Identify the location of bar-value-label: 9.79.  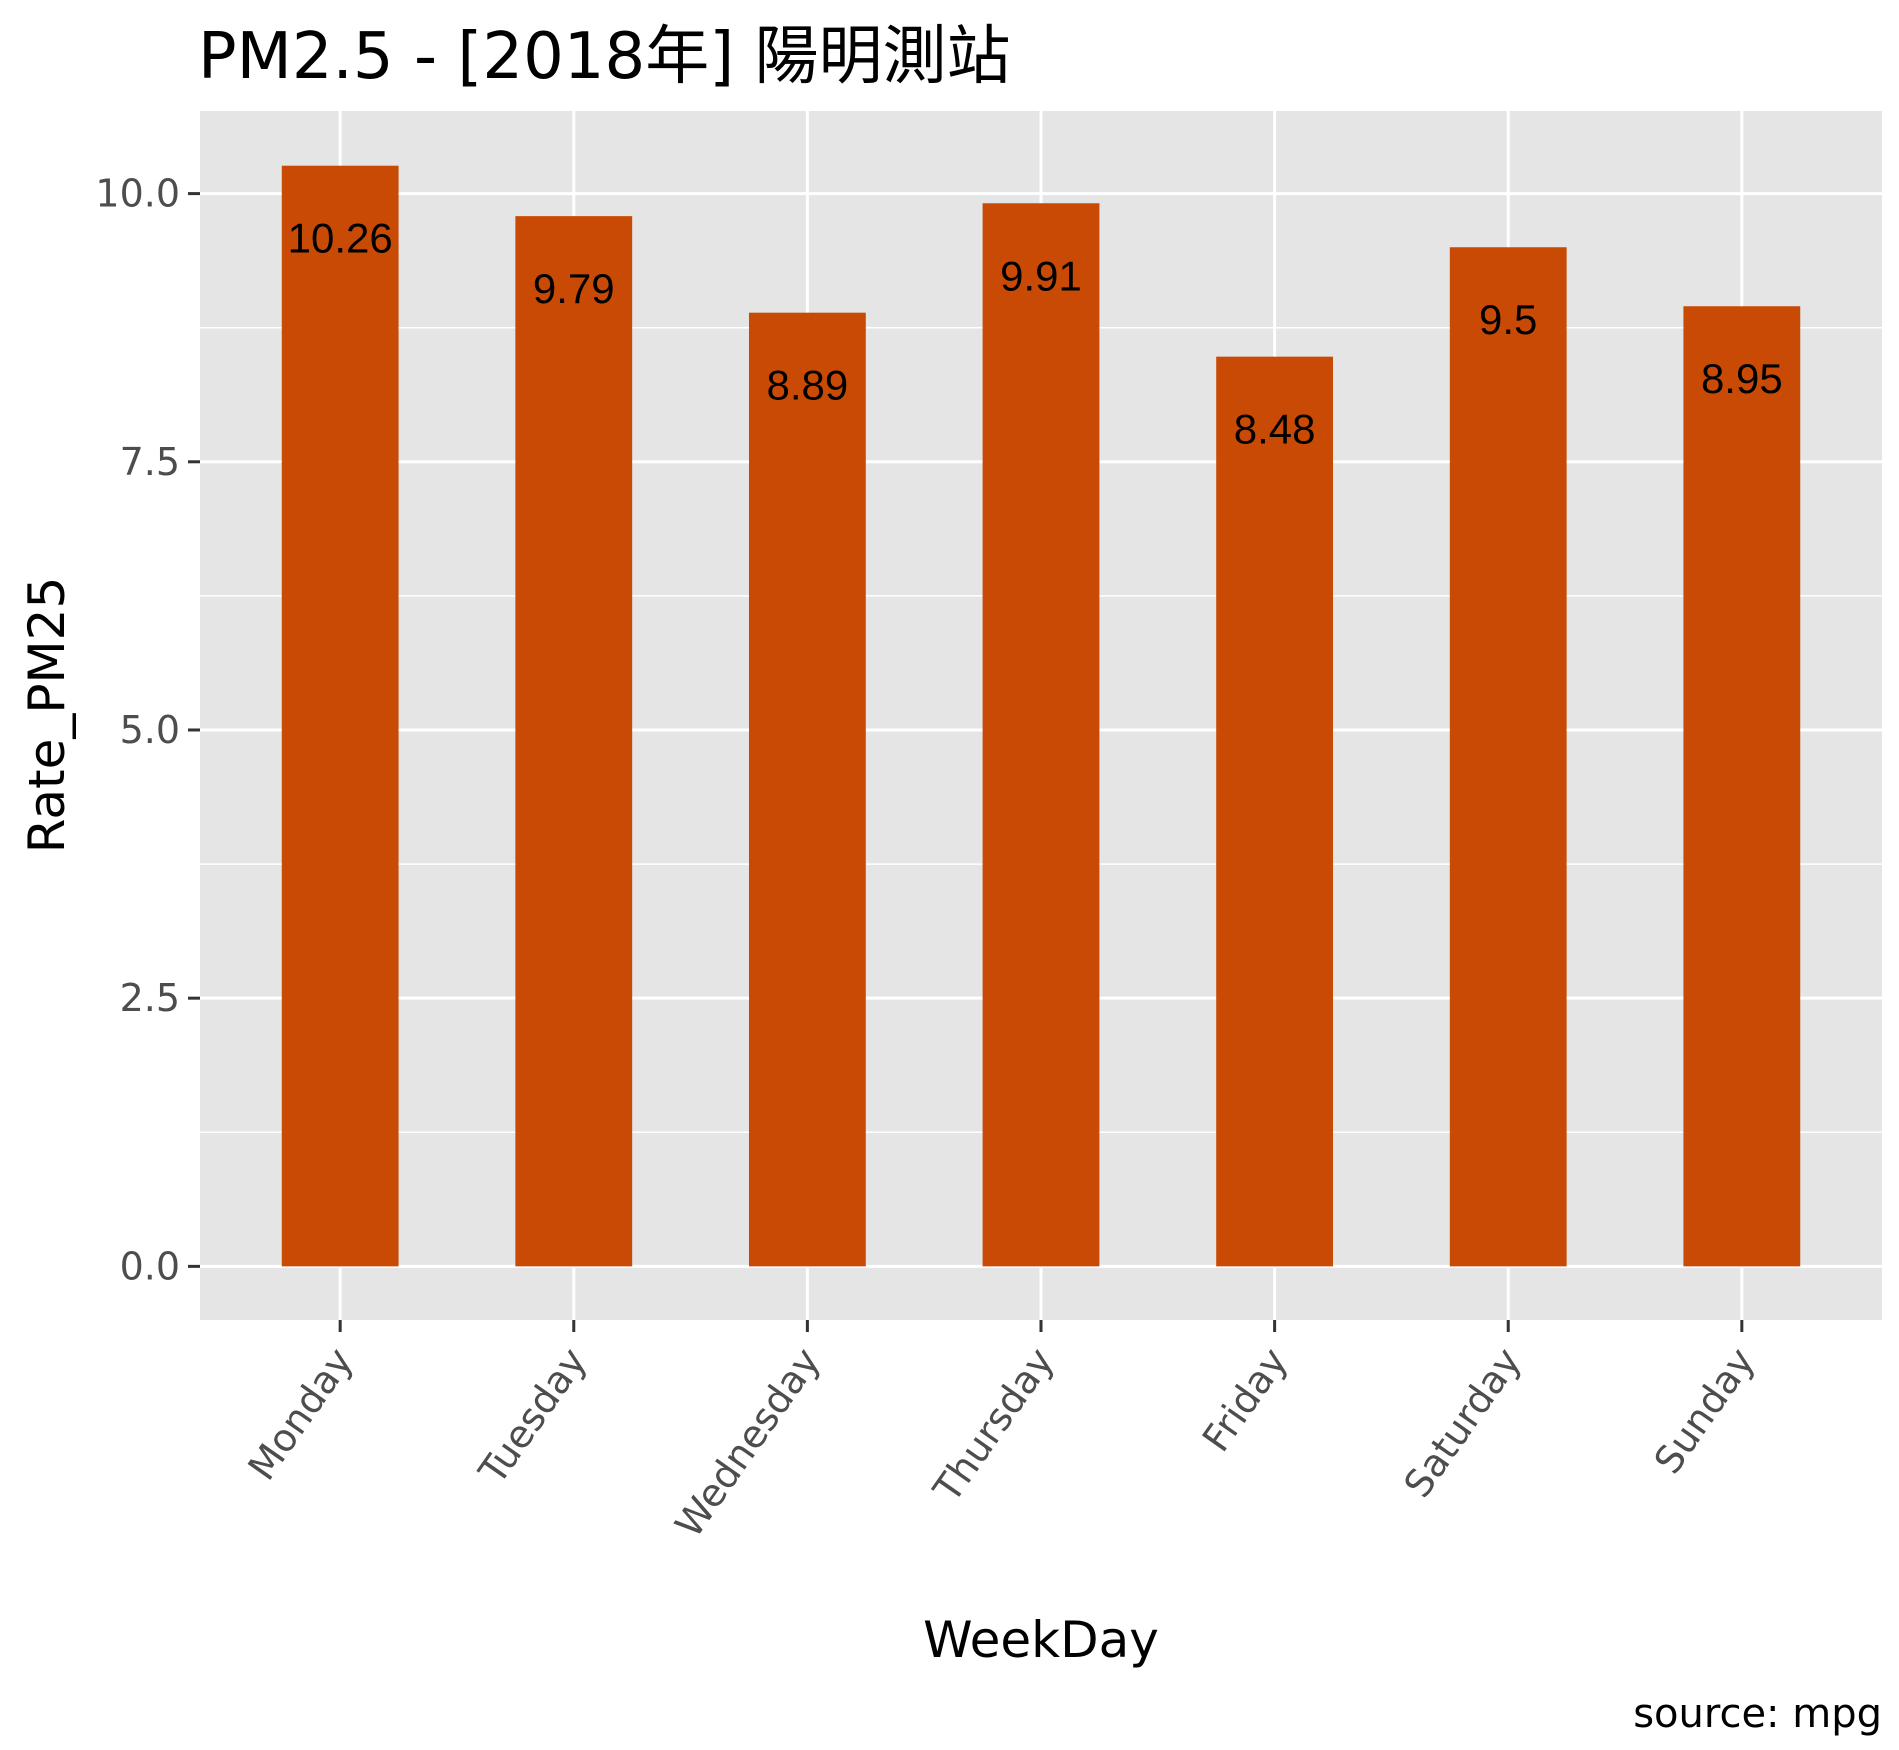
(574, 288).